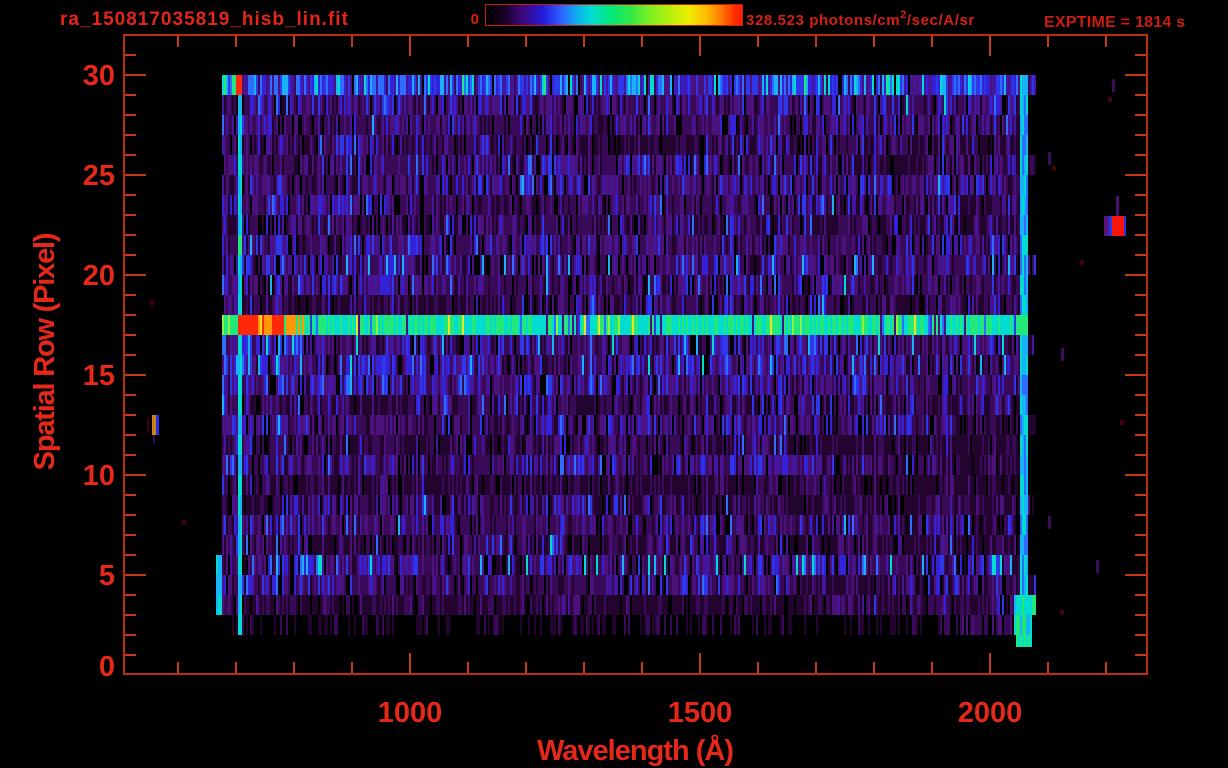 This screenshot has width=1228, height=768. Describe the element at coordinates (99, 276) in the screenshot. I see `svg-text: 20` at that location.